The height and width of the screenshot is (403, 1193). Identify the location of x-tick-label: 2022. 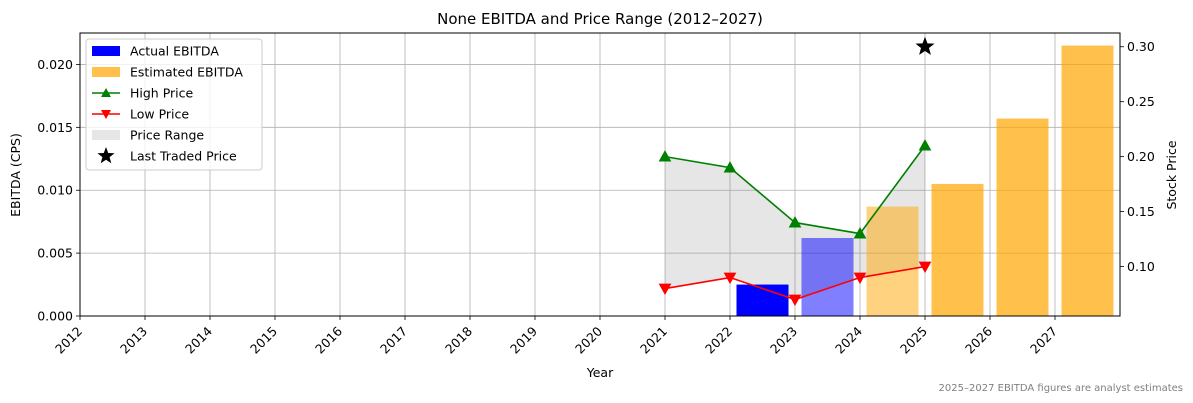
(718, 340).